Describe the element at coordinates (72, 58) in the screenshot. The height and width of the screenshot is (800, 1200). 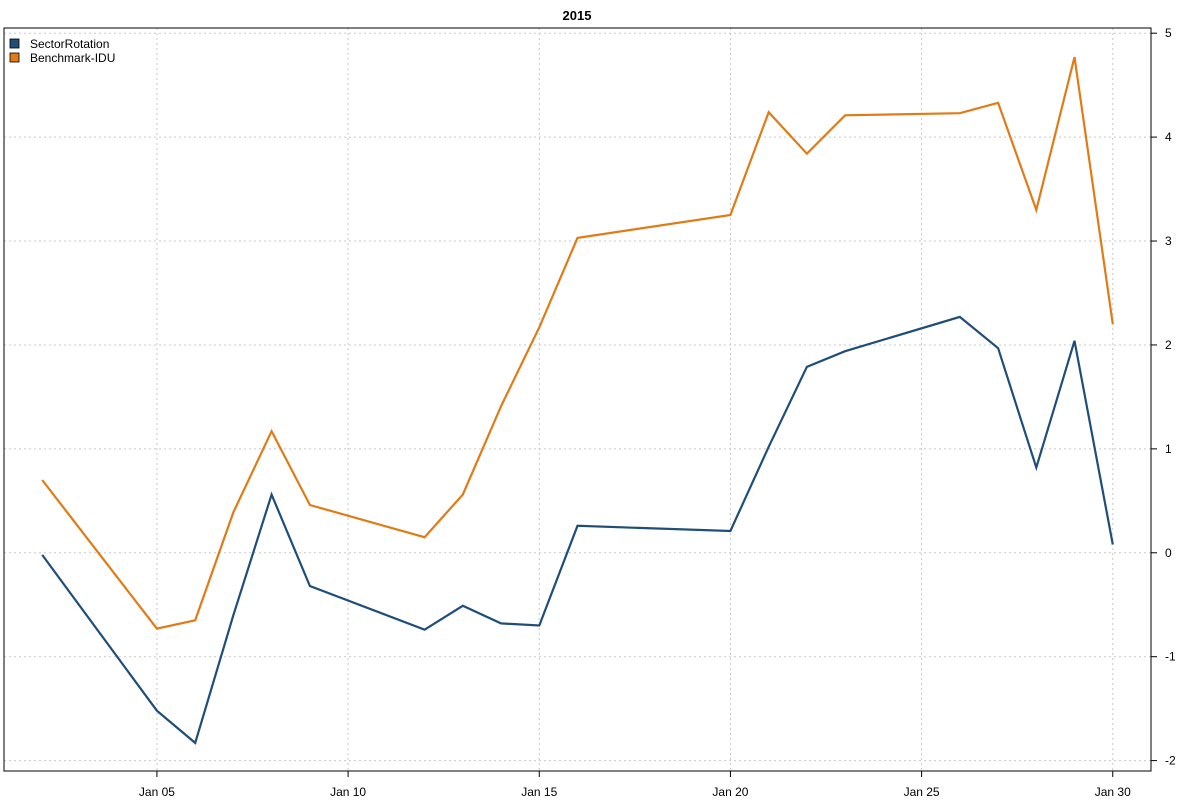
I see `legend-label: Benchmark-IDU` at that location.